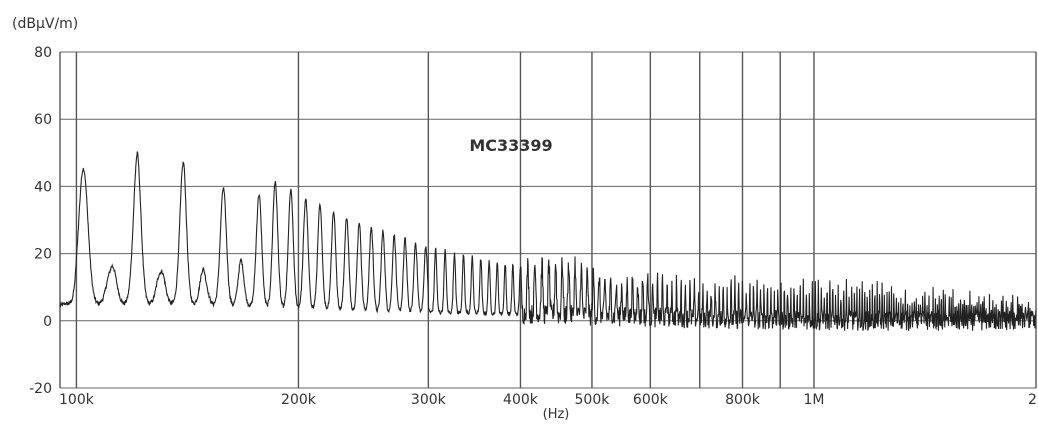 This screenshot has width=1038, height=429. I want to click on y-tick-label: 0, so click(47, 322).